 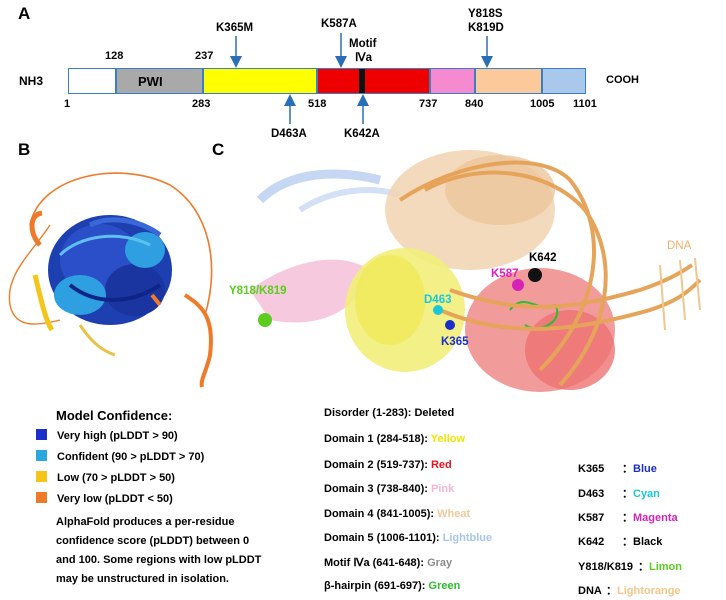 What do you see at coordinates (646, 494) in the screenshot?
I see `residue-key-color: Cyan` at bounding box center [646, 494].